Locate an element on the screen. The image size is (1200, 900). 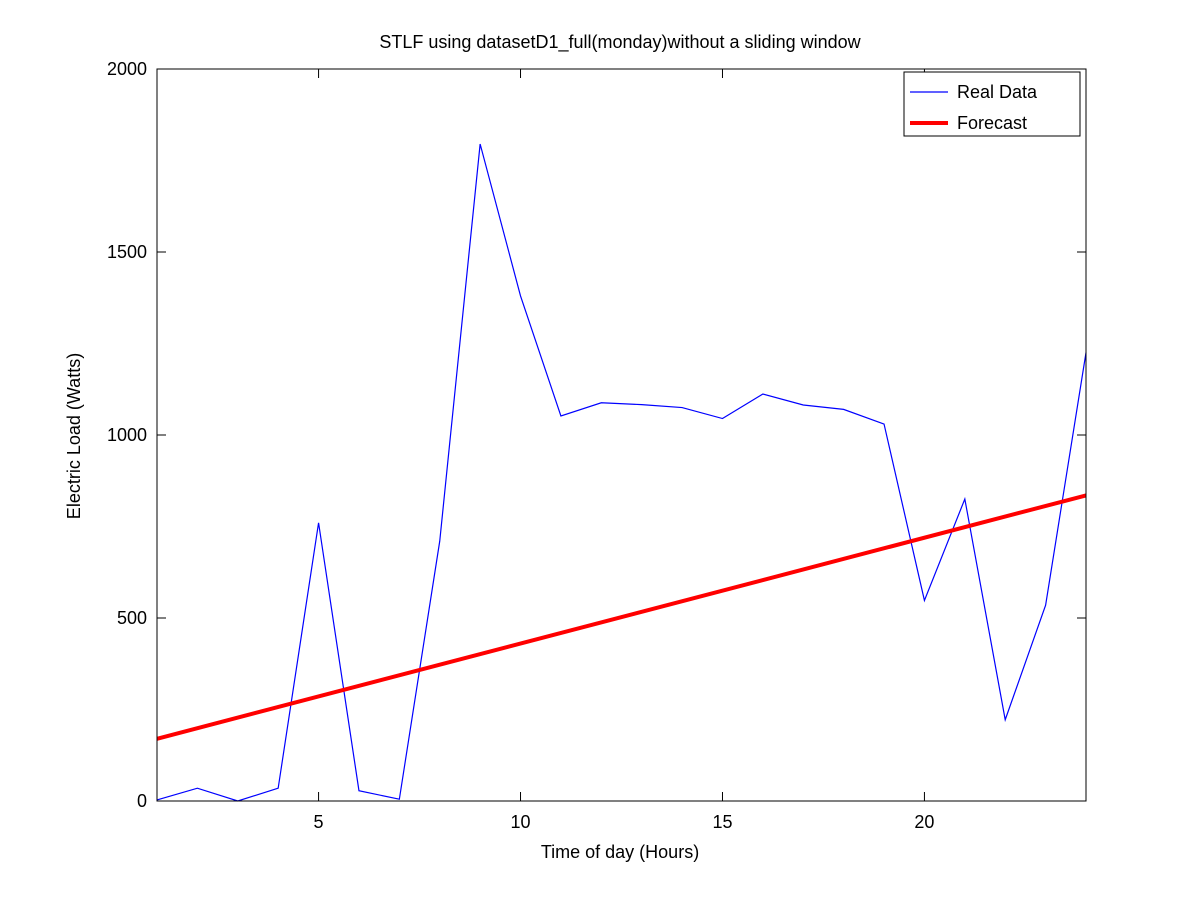
y-tick-label: 1500 is located at coordinates (127, 252).